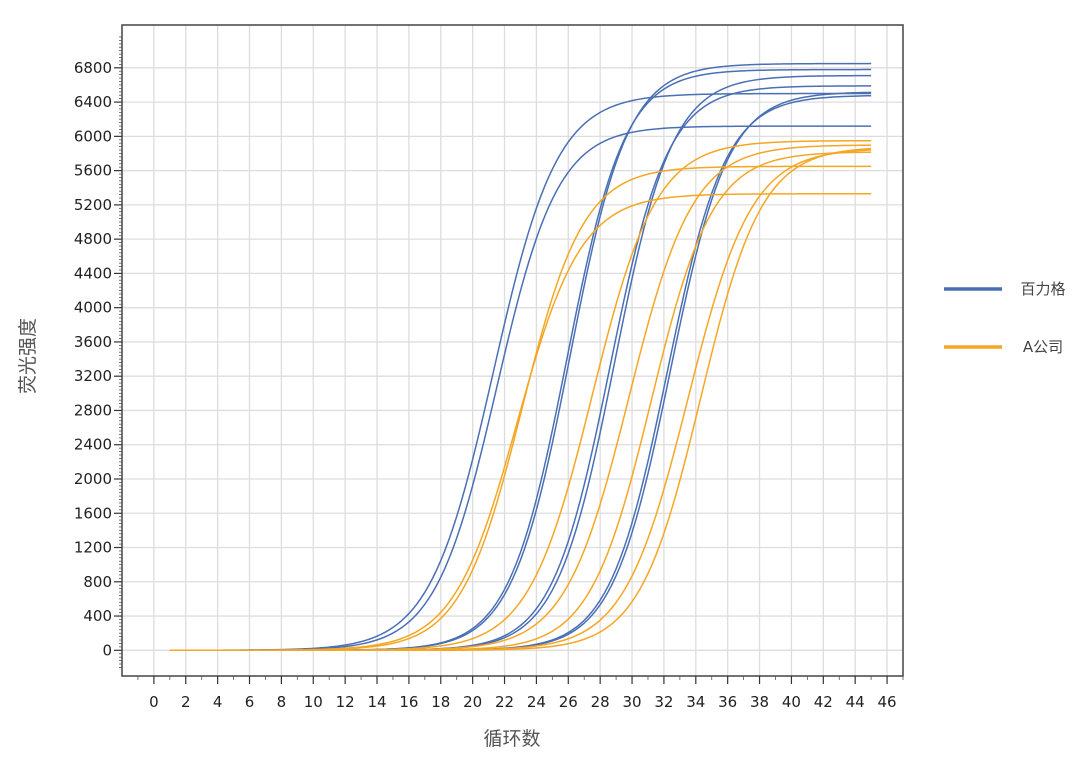  I want to click on x-tick-label: 12, so click(345, 702).